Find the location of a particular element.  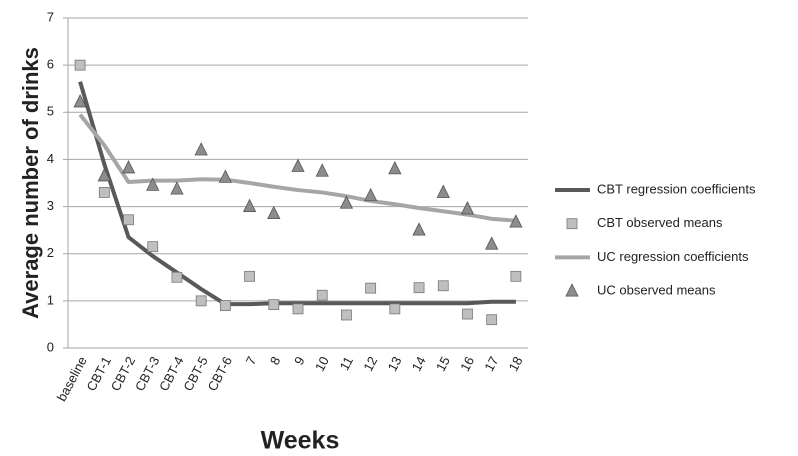

y-tick-label: 6 is located at coordinates (50, 64).